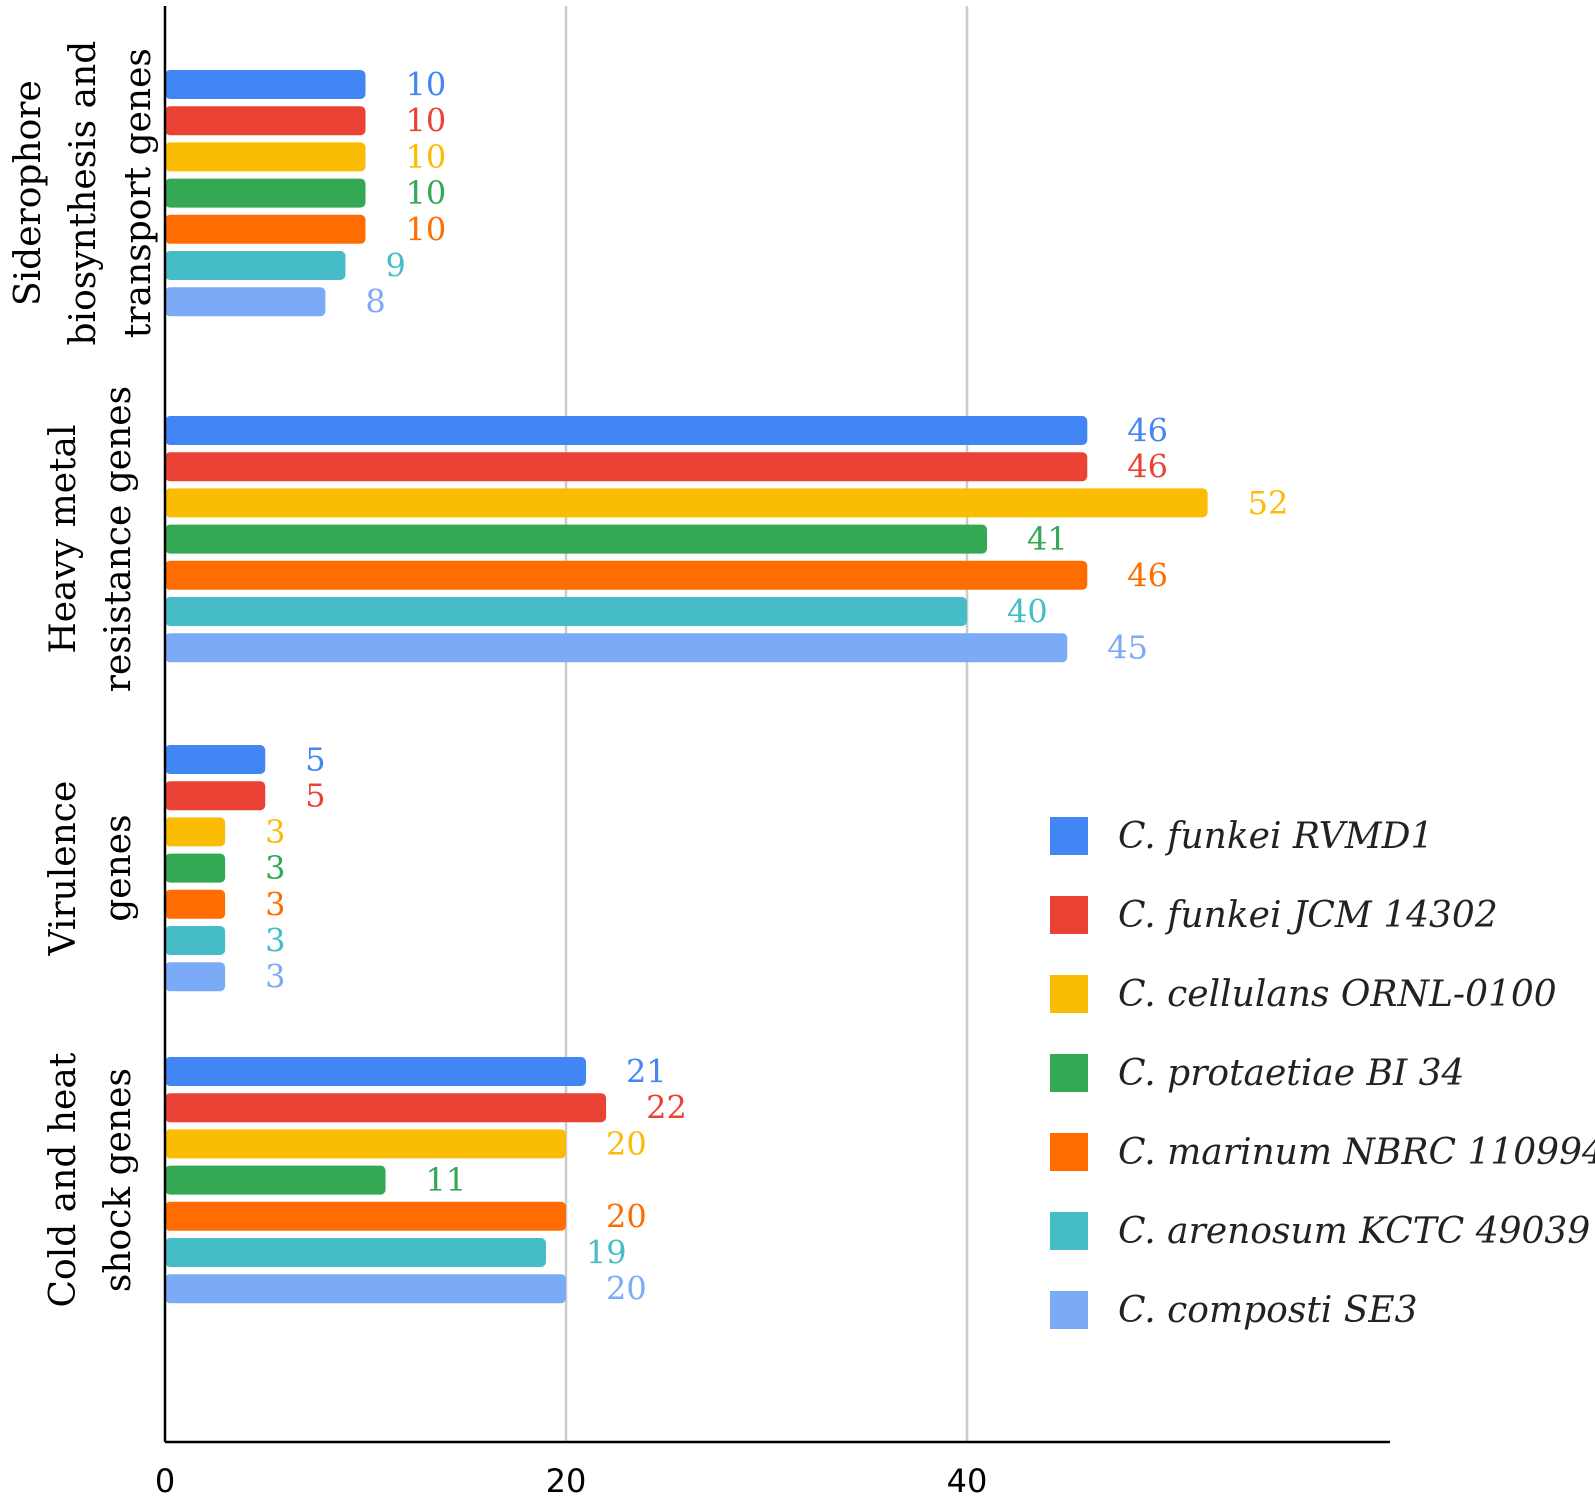 This screenshot has height=1498, width=1595. Describe the element at coordinates (315, 796) in the screenshot. I see `value-label-c-funkei-jcm-14302-cat2: 5` at that location.